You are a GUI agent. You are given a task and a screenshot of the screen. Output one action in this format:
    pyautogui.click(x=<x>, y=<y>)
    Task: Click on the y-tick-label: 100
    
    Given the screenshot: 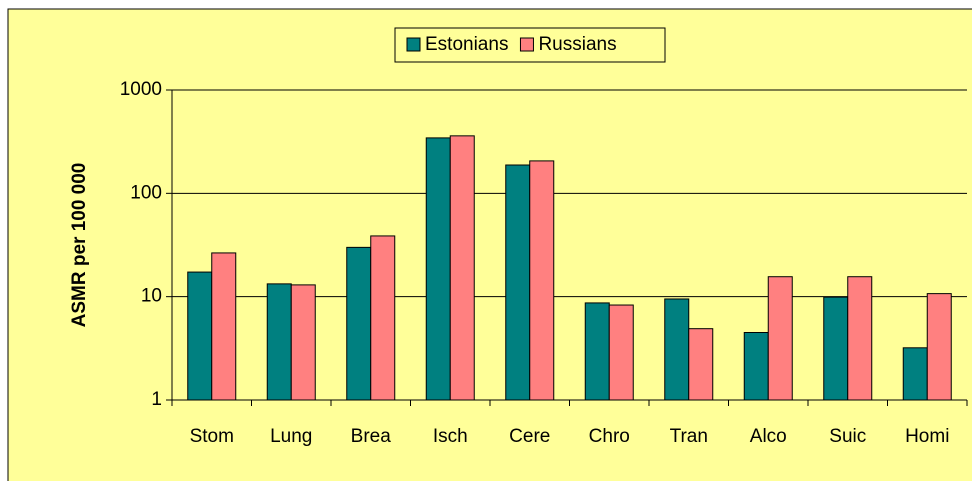 What is the action you would take?
    pyautogui.click(x=146, y=192)
    